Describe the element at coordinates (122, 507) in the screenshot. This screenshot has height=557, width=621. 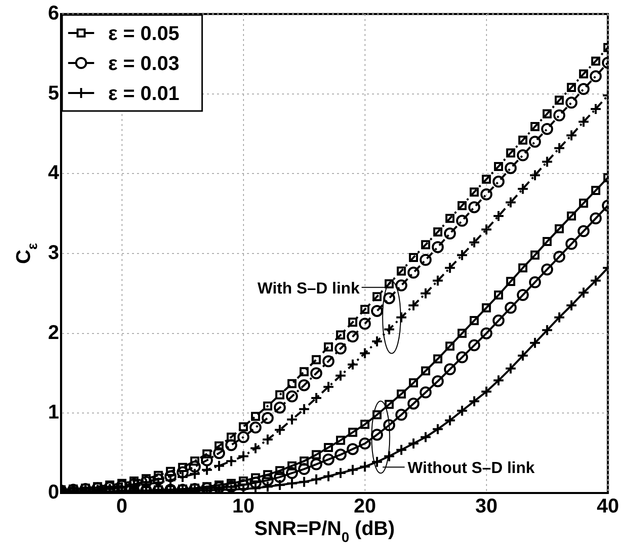
I see `x-tick-label: 0` at that location.